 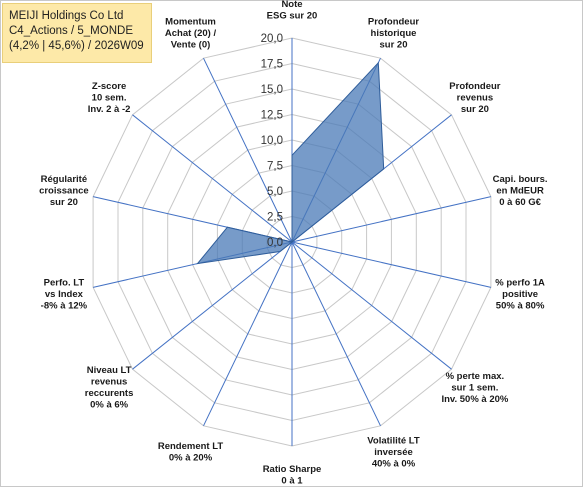 I want to click on tick-label: 7,5, so click(x=275, y=167).